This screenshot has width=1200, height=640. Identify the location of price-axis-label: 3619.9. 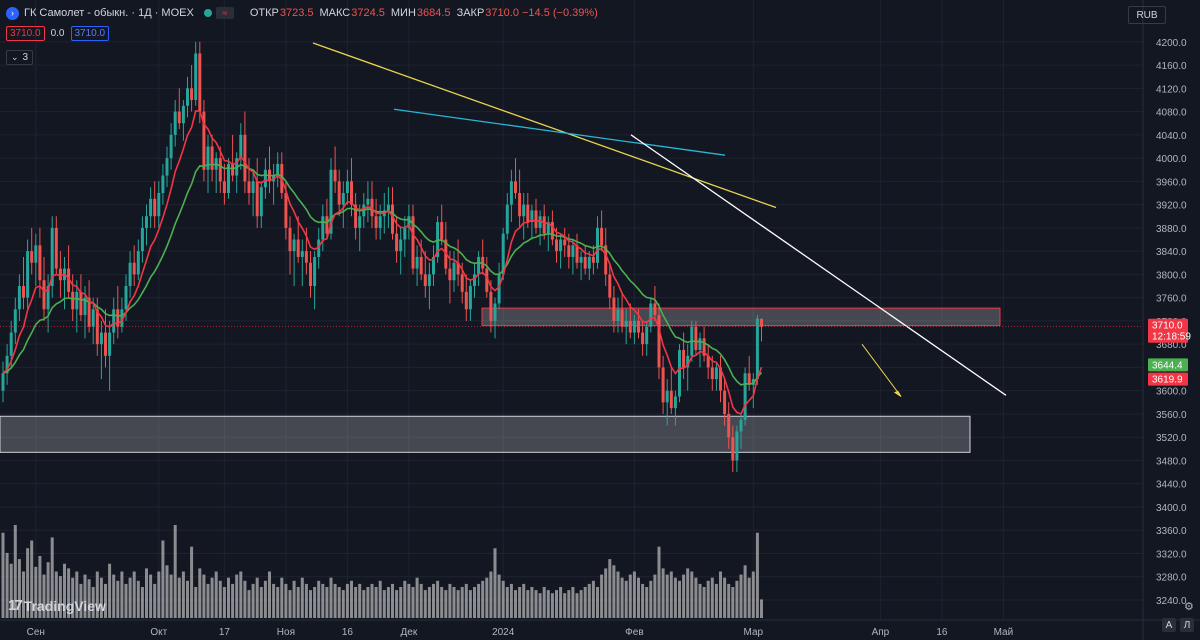
(1167, 380).